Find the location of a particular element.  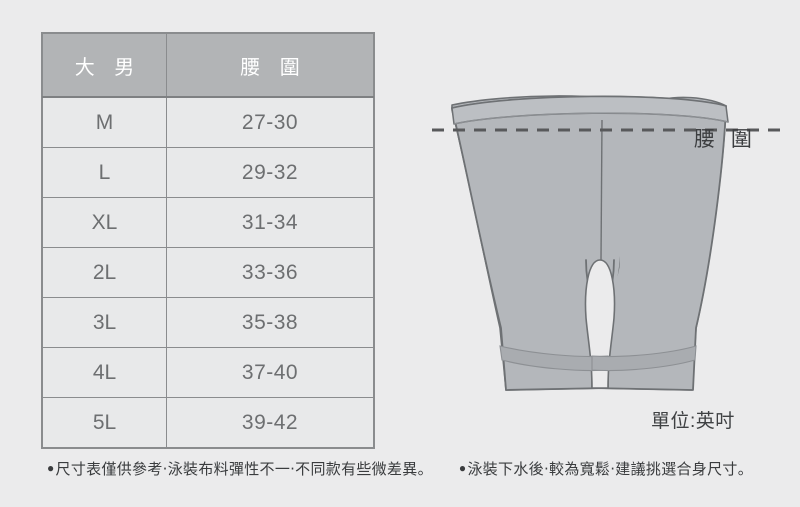

table-row: 2L 33-36 is located at coordinates (208, 272).